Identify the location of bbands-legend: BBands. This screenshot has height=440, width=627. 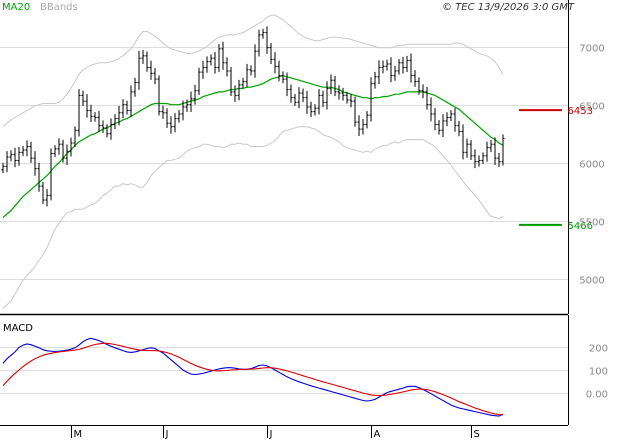
(59, 7).